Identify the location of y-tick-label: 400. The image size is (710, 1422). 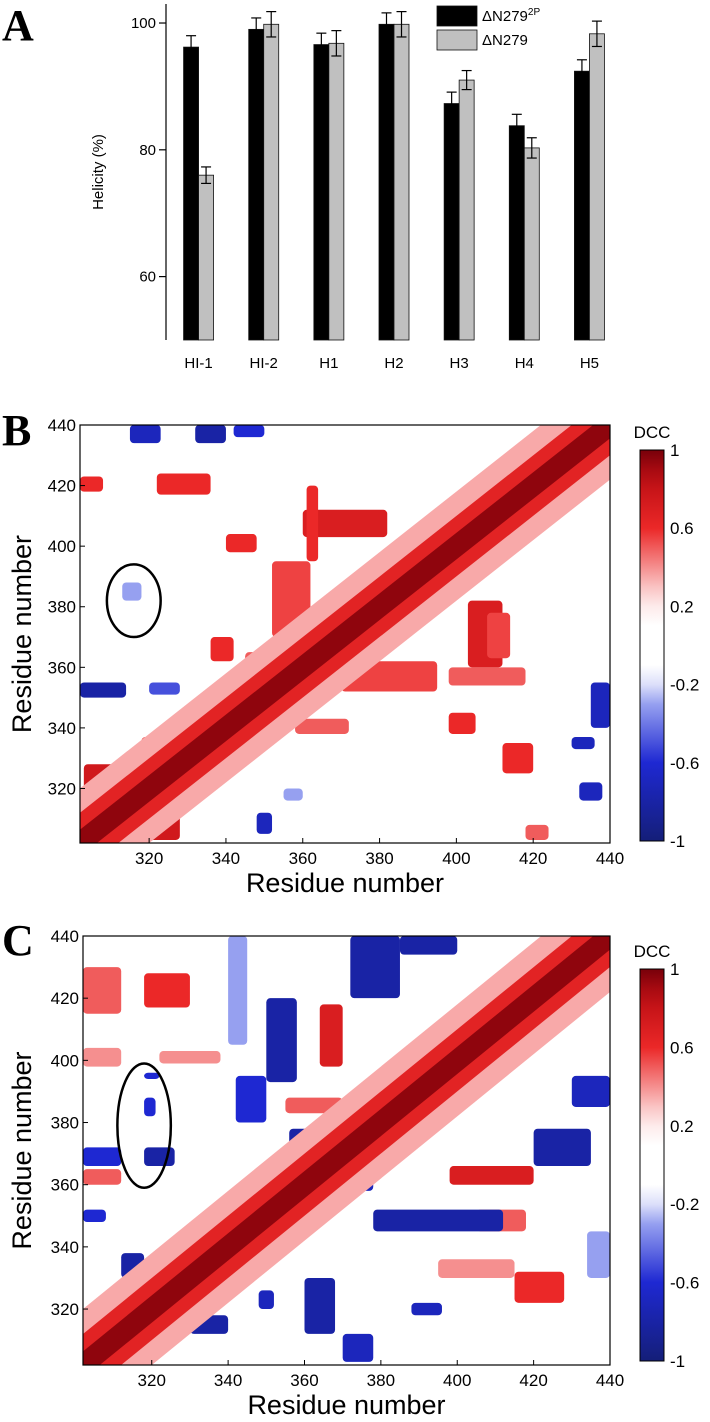
(62, 546).